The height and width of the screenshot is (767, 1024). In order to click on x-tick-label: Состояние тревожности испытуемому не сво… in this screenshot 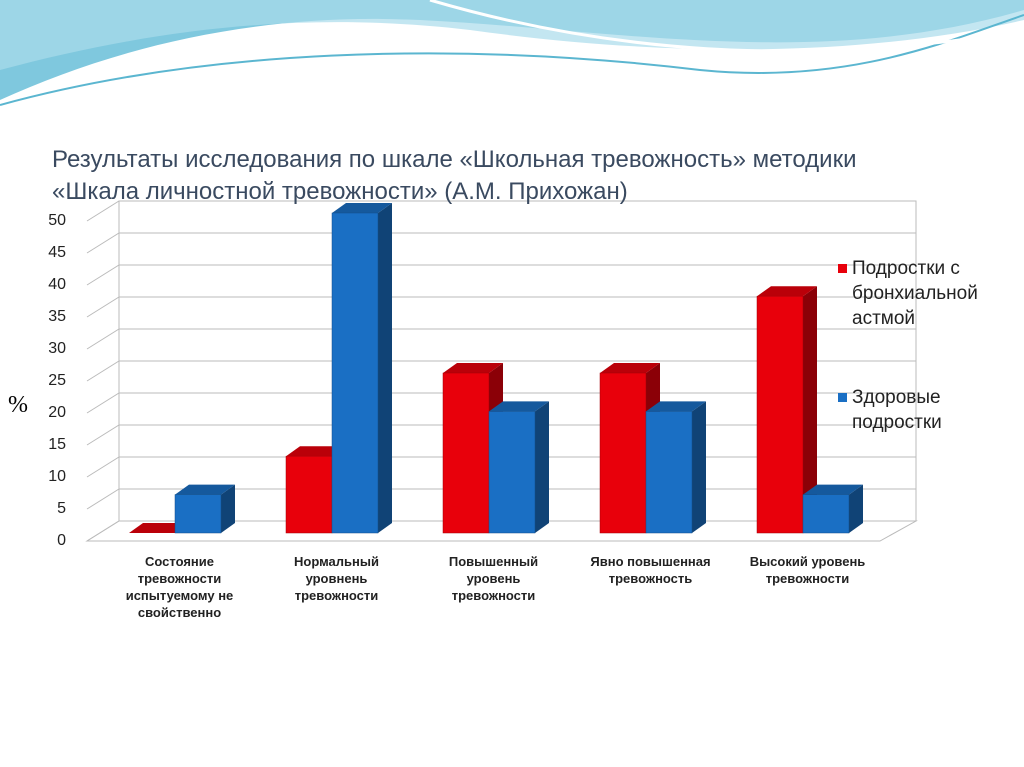, I will do `click(179, 587)`.